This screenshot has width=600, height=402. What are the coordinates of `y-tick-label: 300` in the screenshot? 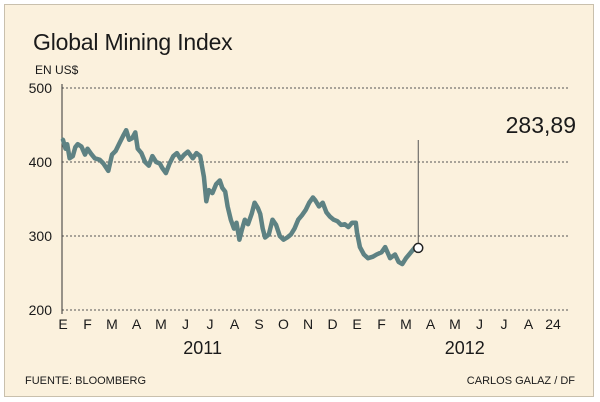 It's located at (41, 236).